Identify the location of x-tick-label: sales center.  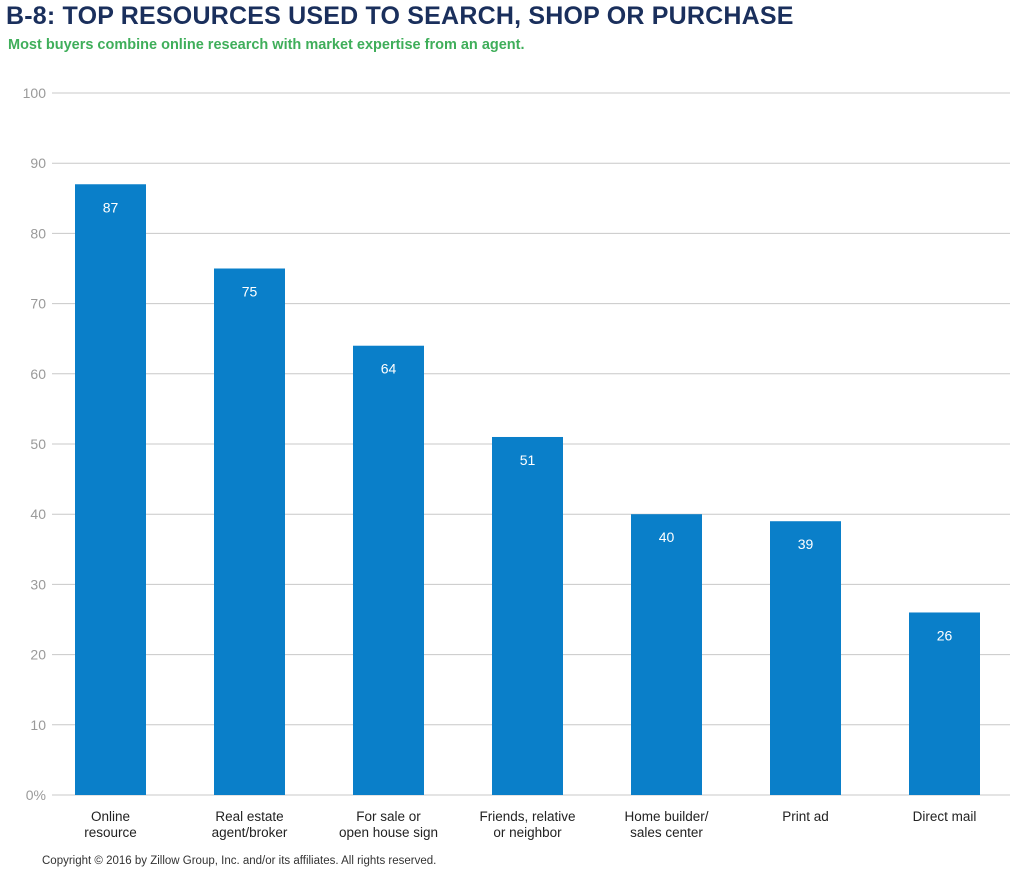
(666, 832).